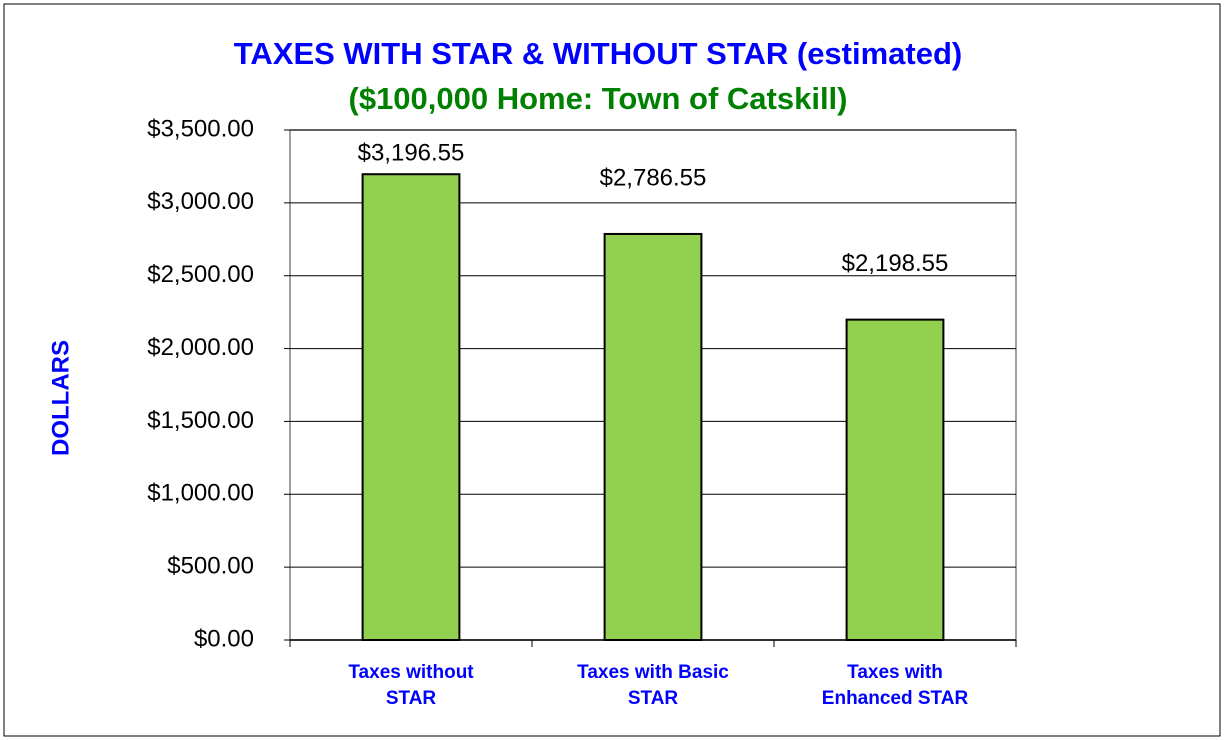 The image size is (1225, 741). I want to click on y-tick-label: $500.00, so click(210, 565).